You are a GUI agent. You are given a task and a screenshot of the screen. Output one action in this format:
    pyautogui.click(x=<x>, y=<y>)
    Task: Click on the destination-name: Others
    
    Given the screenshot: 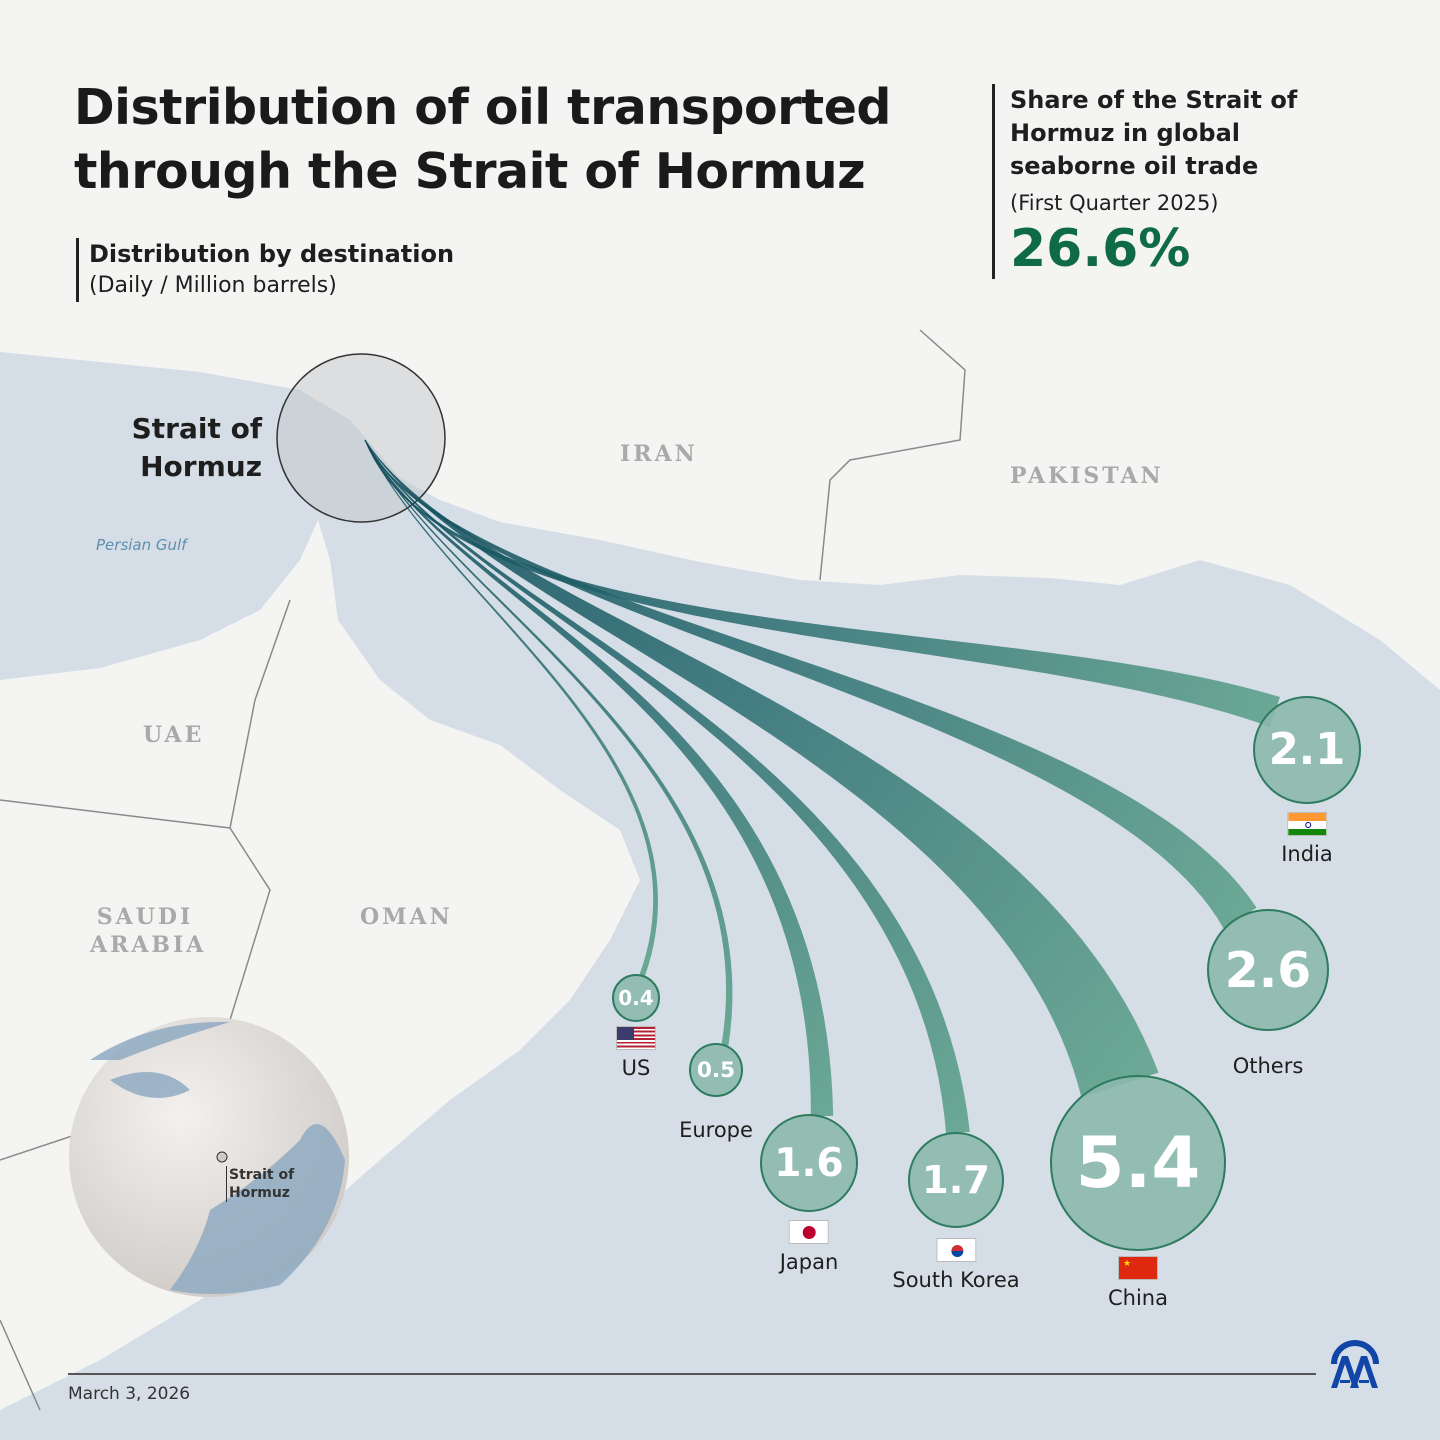 What is the action you would take?
    pyautogui.click(x=1268, y=1066)
    